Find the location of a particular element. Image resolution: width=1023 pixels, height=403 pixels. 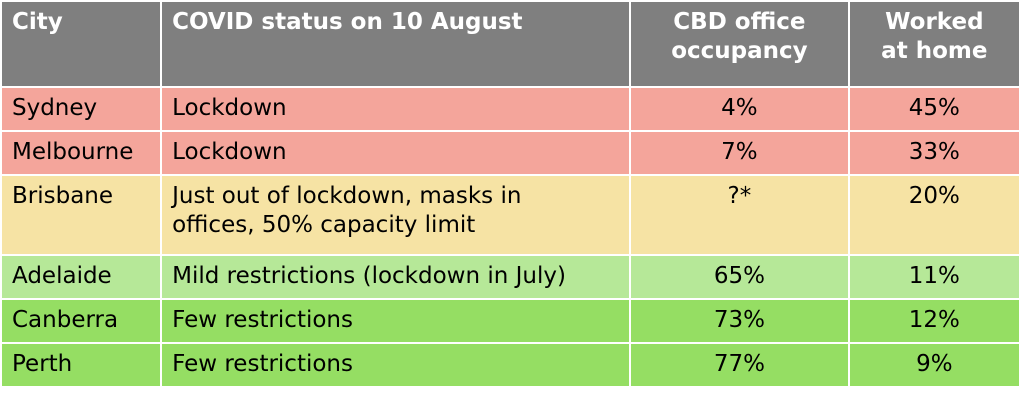

table-row: Canberra Few restrictions 73% 12% is located at coordinates (511, 321).